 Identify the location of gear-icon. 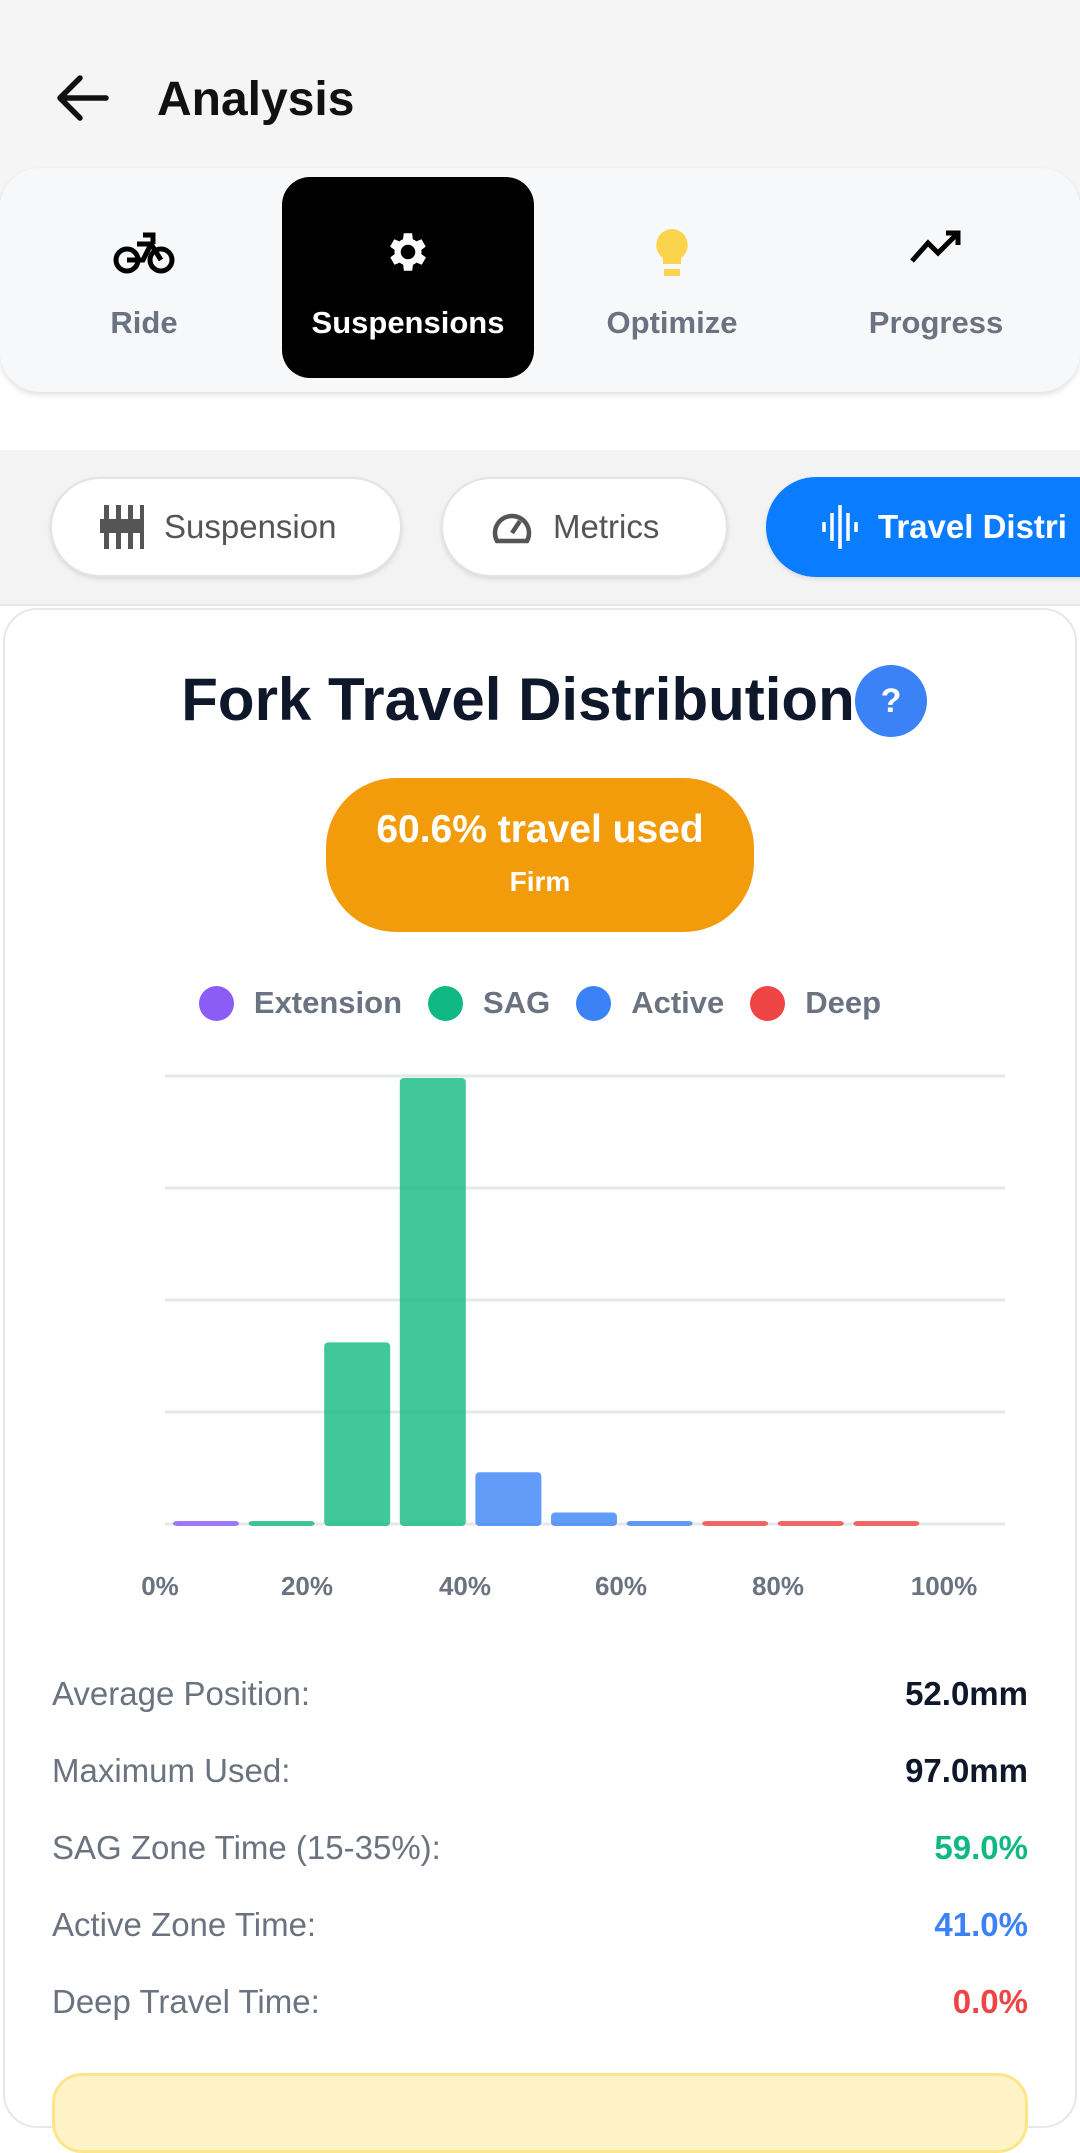
(408, 252).